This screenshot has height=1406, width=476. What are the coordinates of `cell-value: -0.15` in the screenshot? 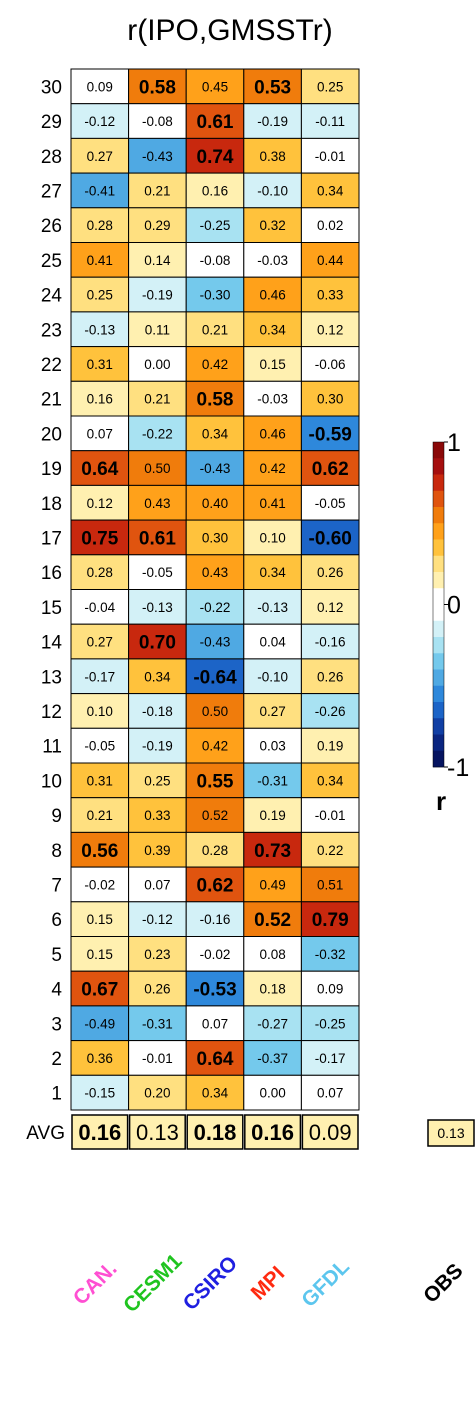 It's located at (99, 1093).